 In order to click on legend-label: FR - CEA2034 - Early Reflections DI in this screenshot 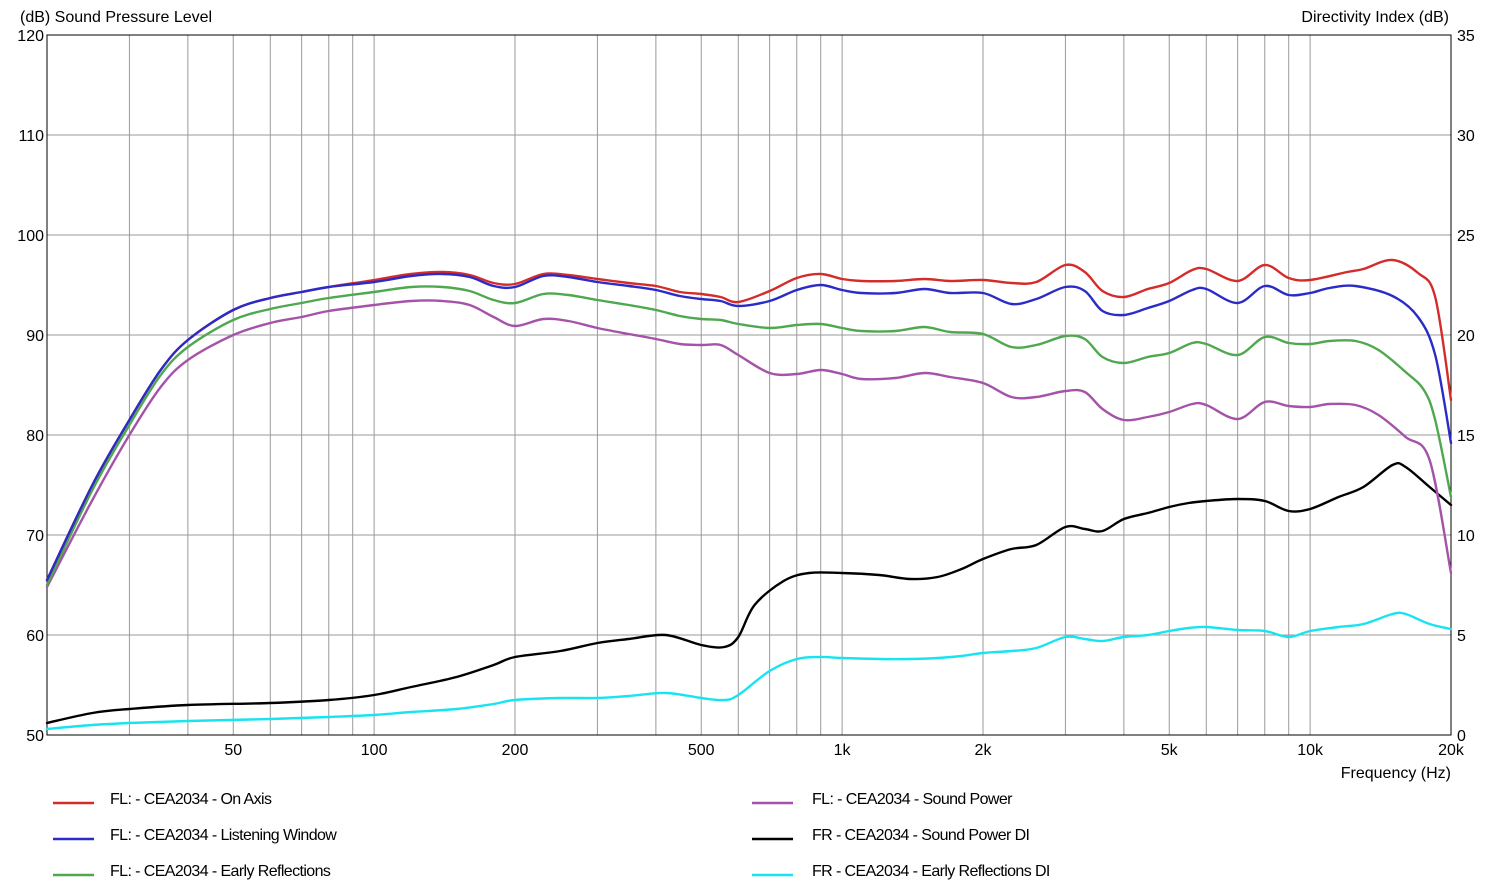, I will do `click(931, 871)`.